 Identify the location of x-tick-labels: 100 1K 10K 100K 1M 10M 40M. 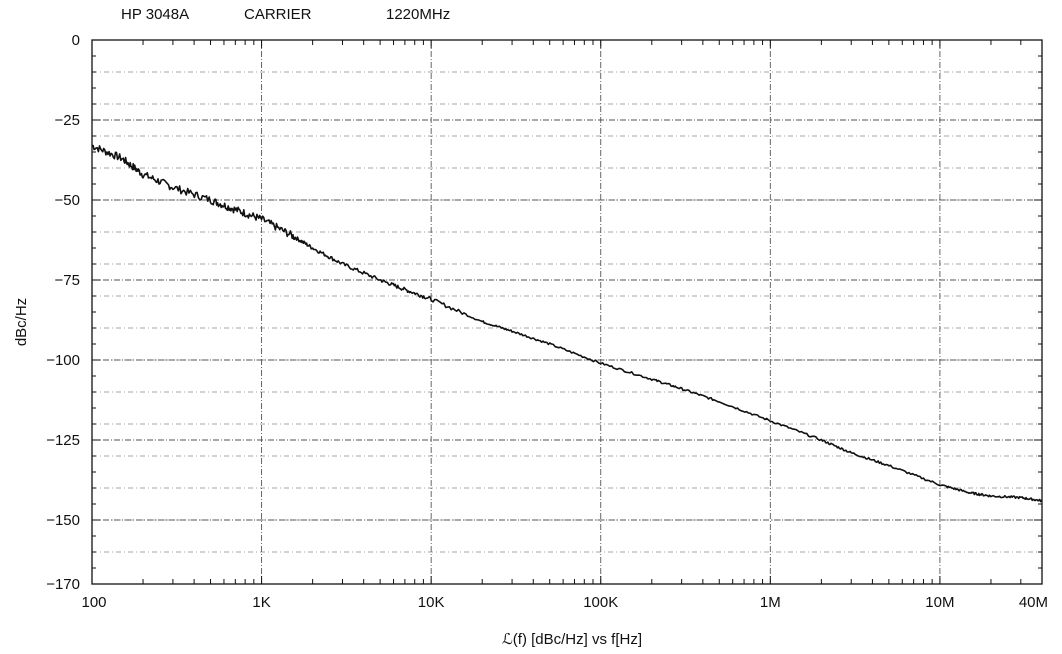
(564, 602).